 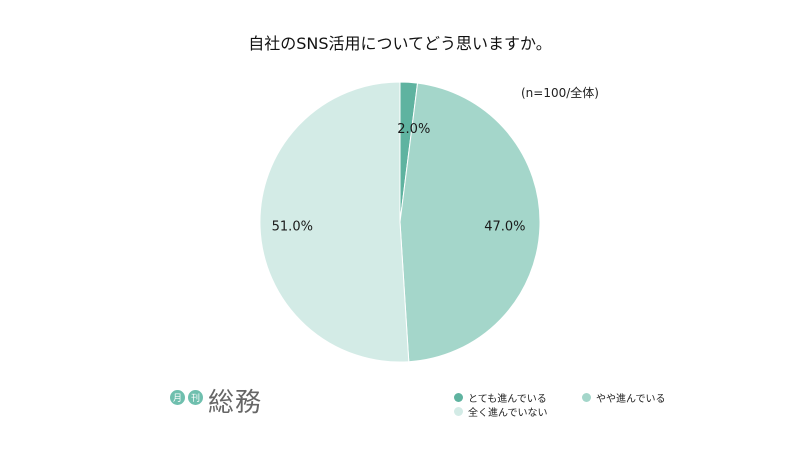 I want to click on pie-value-label-2: 47.0%, so click(x=504, y=226).